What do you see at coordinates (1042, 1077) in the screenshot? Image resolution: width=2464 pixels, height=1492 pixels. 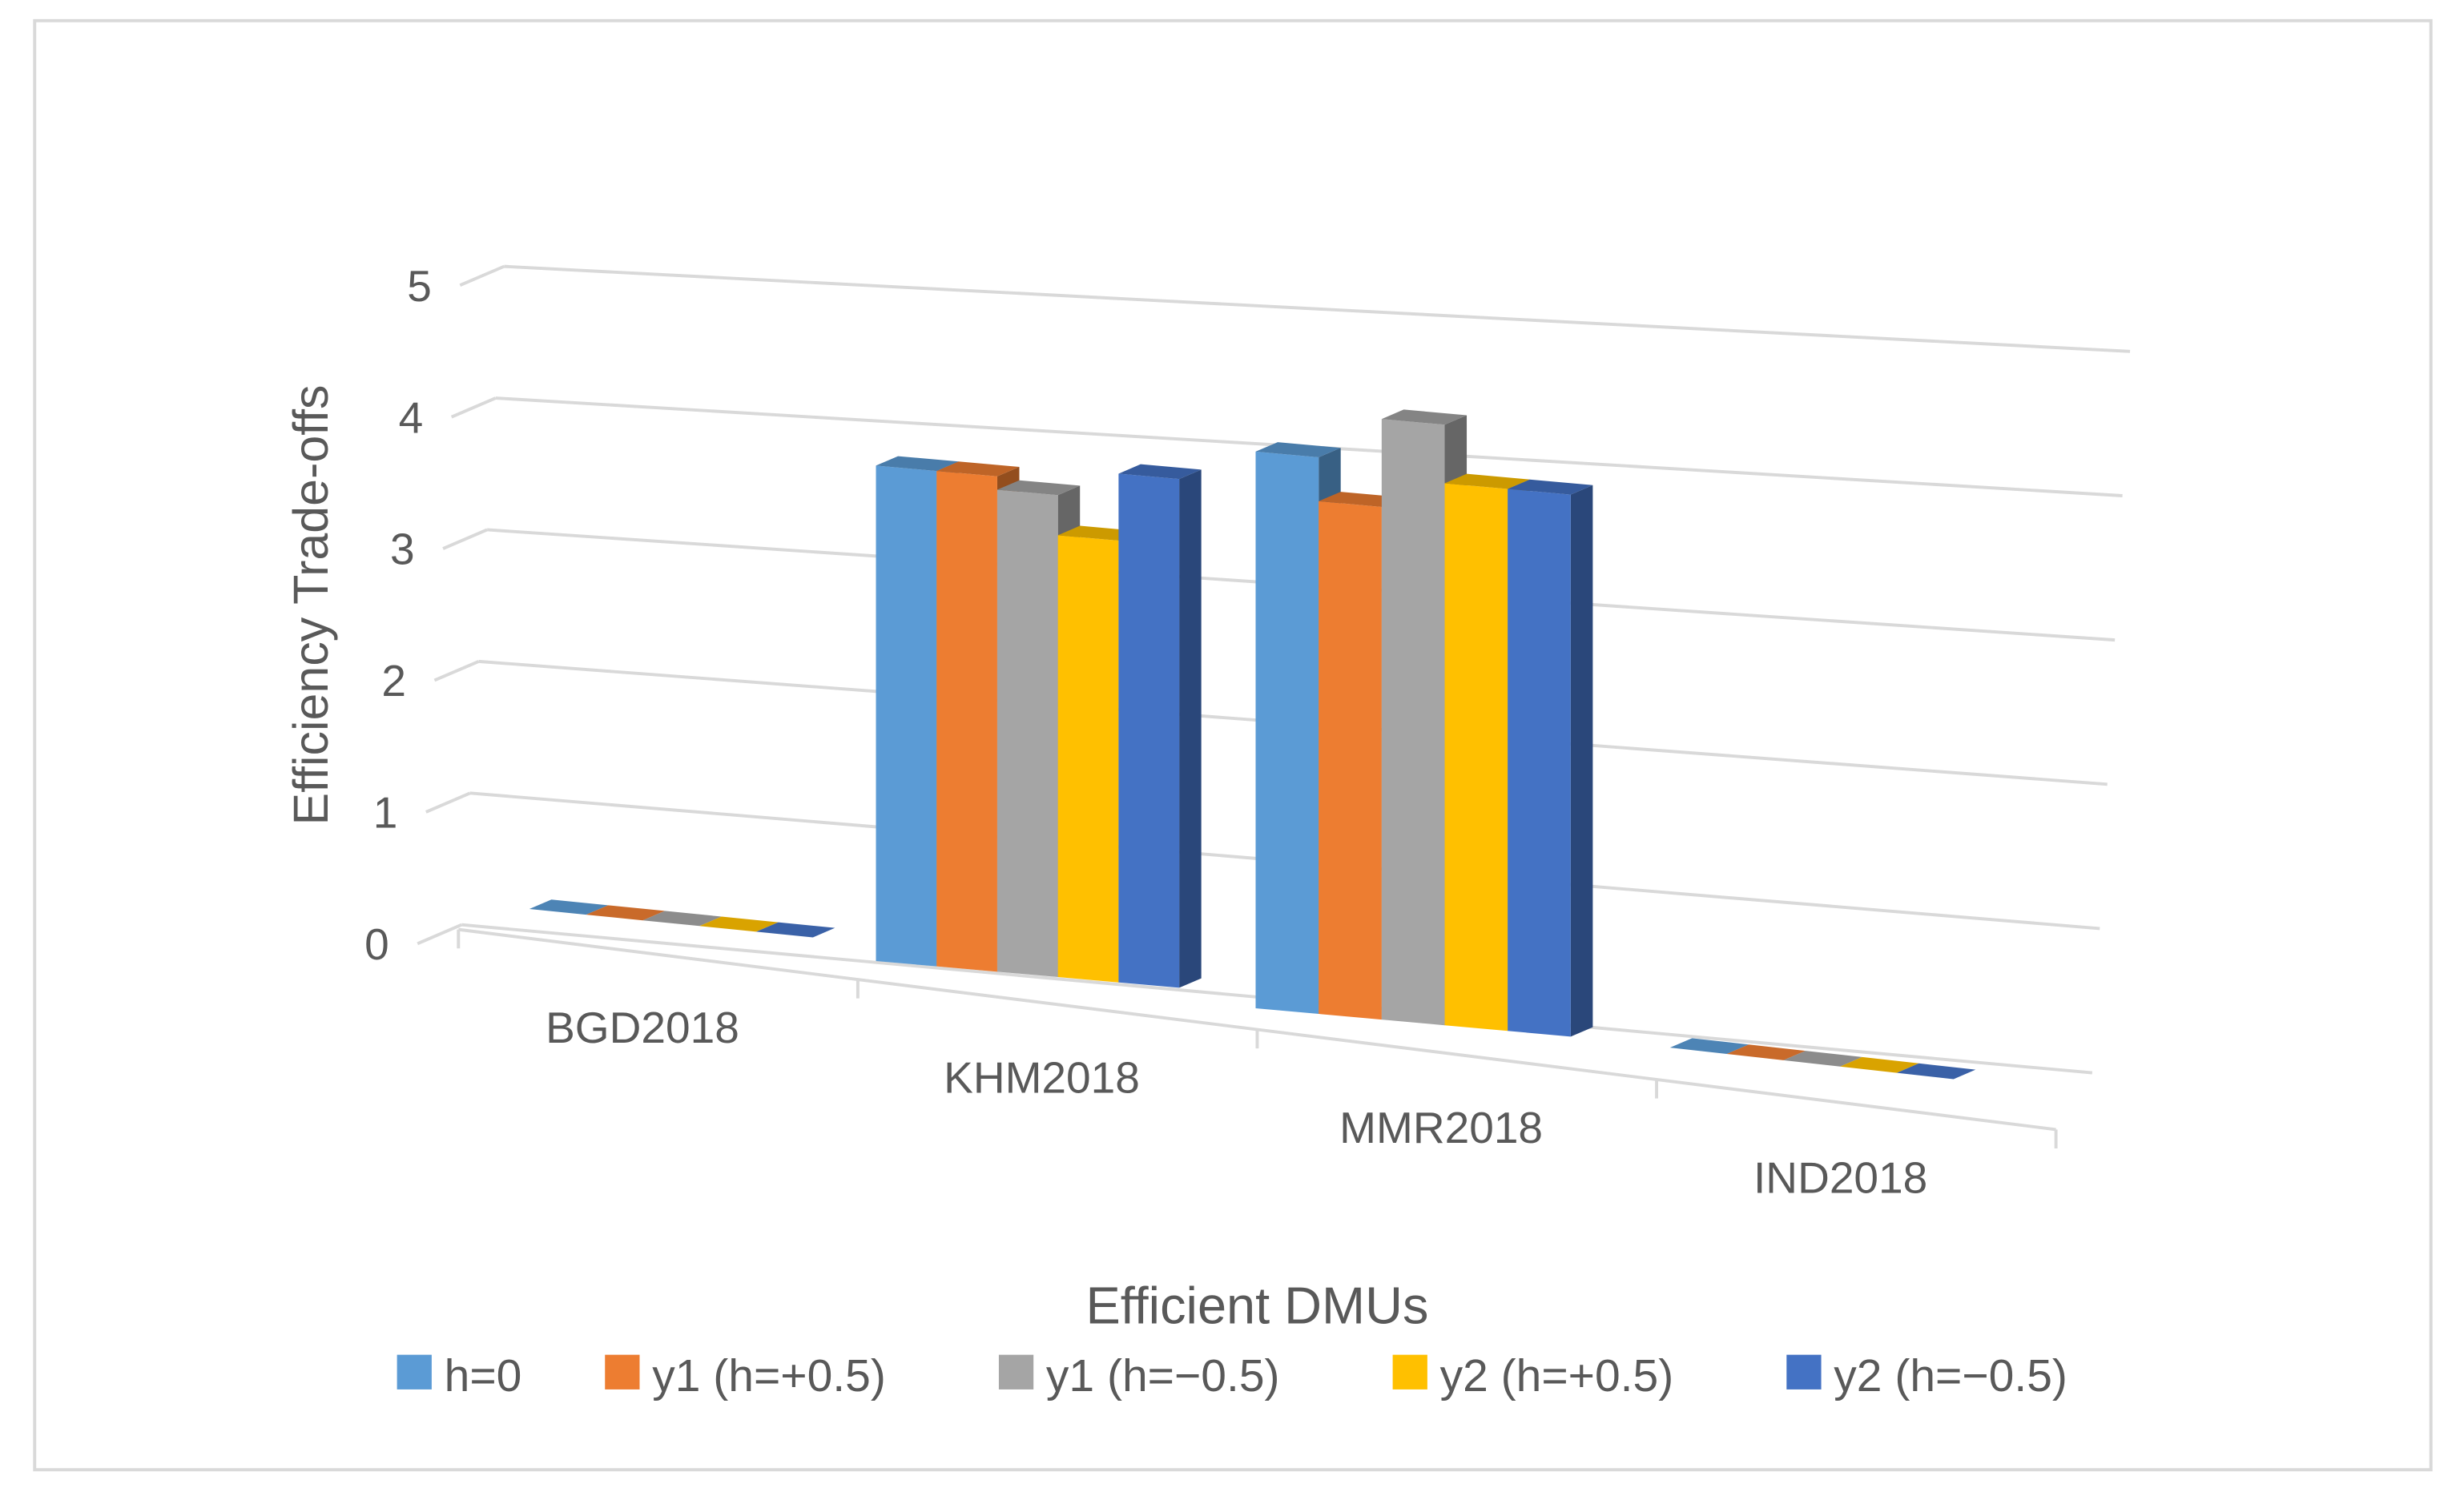 I see `x-tick-label: KHM2018` at bounding box center [1042, 1077].